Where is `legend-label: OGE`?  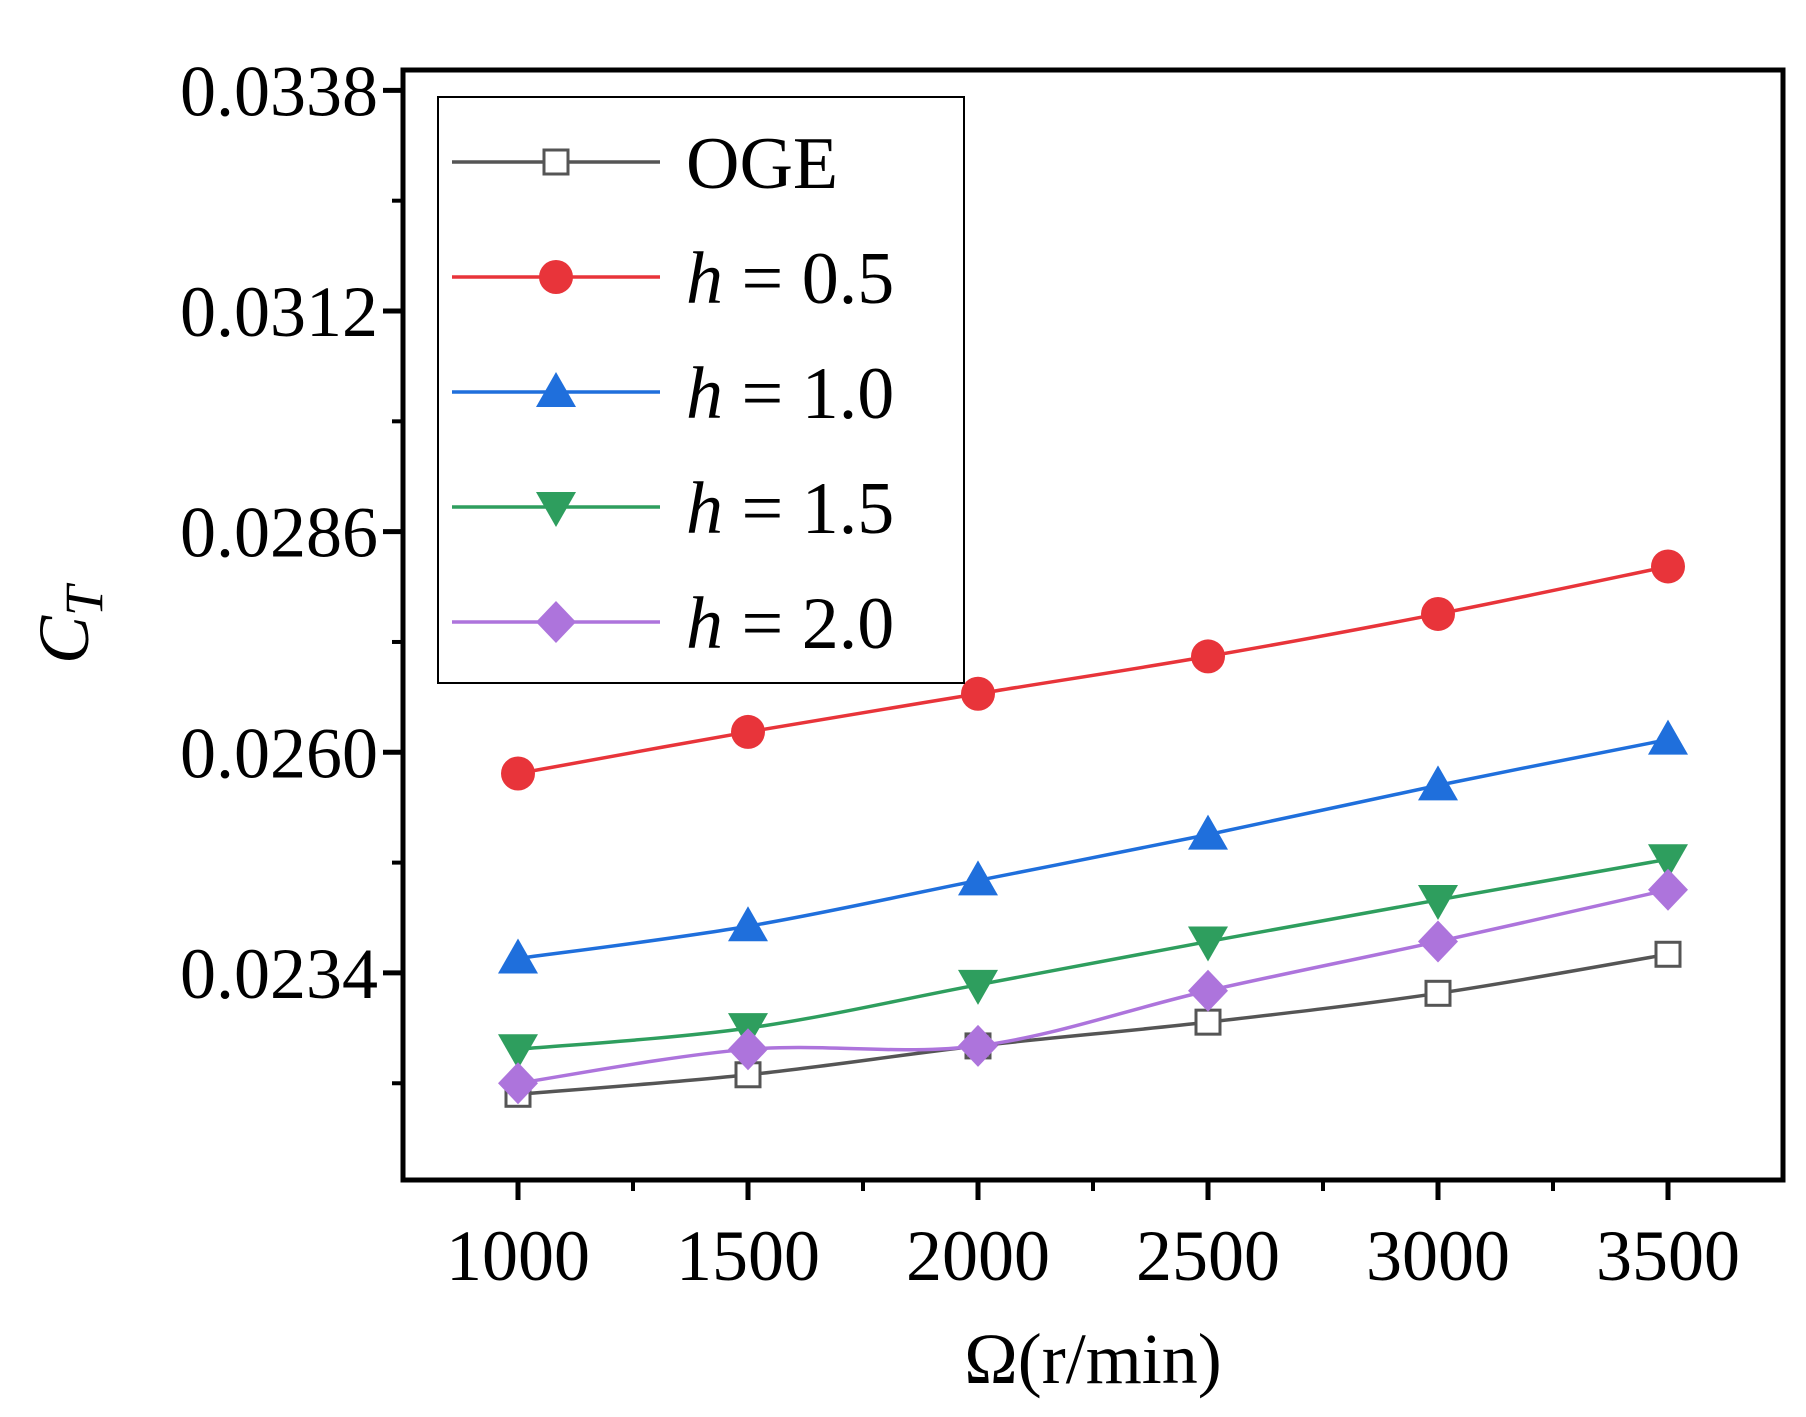
legend-label: OGE is located at coordinates (762, 164).